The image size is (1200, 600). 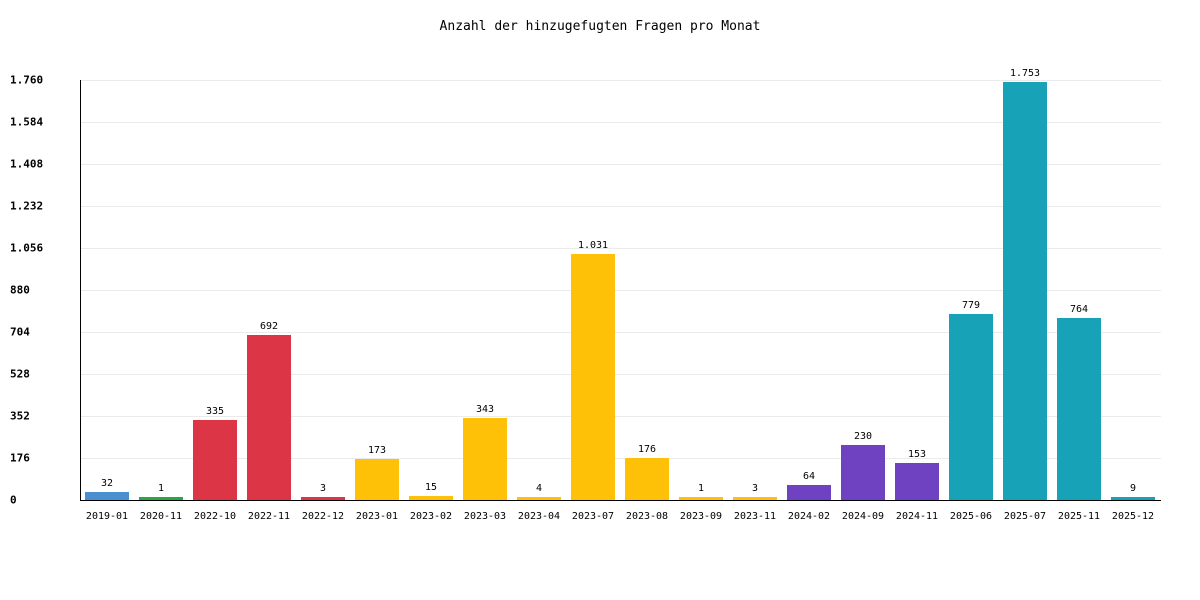 I want to click on y-tick-label: 352, so click(x=20, y=416).